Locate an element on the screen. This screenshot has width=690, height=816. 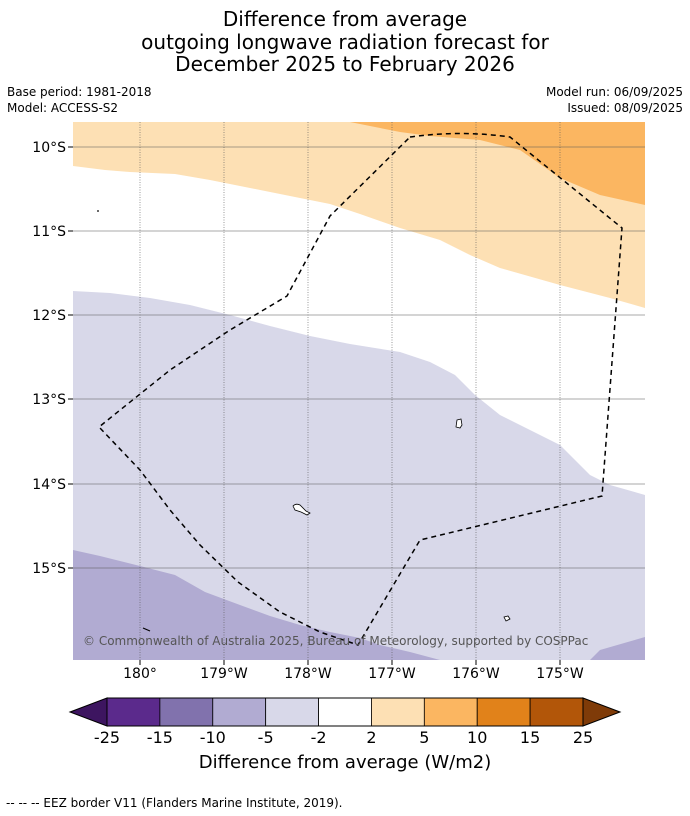
colorbar-tick-label: 5 is located at coordinates (424, 737).